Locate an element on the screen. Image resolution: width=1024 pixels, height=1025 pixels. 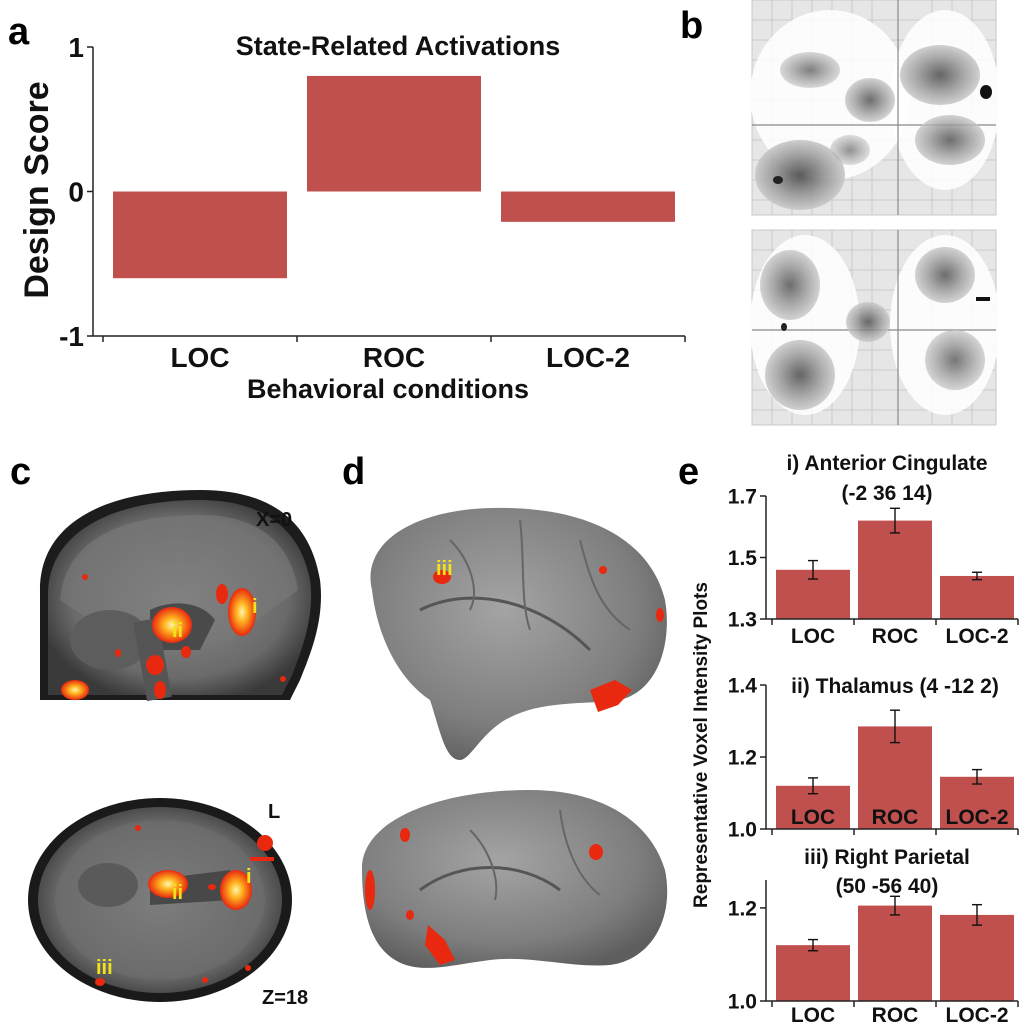
roi-label-ii-sagittal: ii is located at coordinates (177, 631).